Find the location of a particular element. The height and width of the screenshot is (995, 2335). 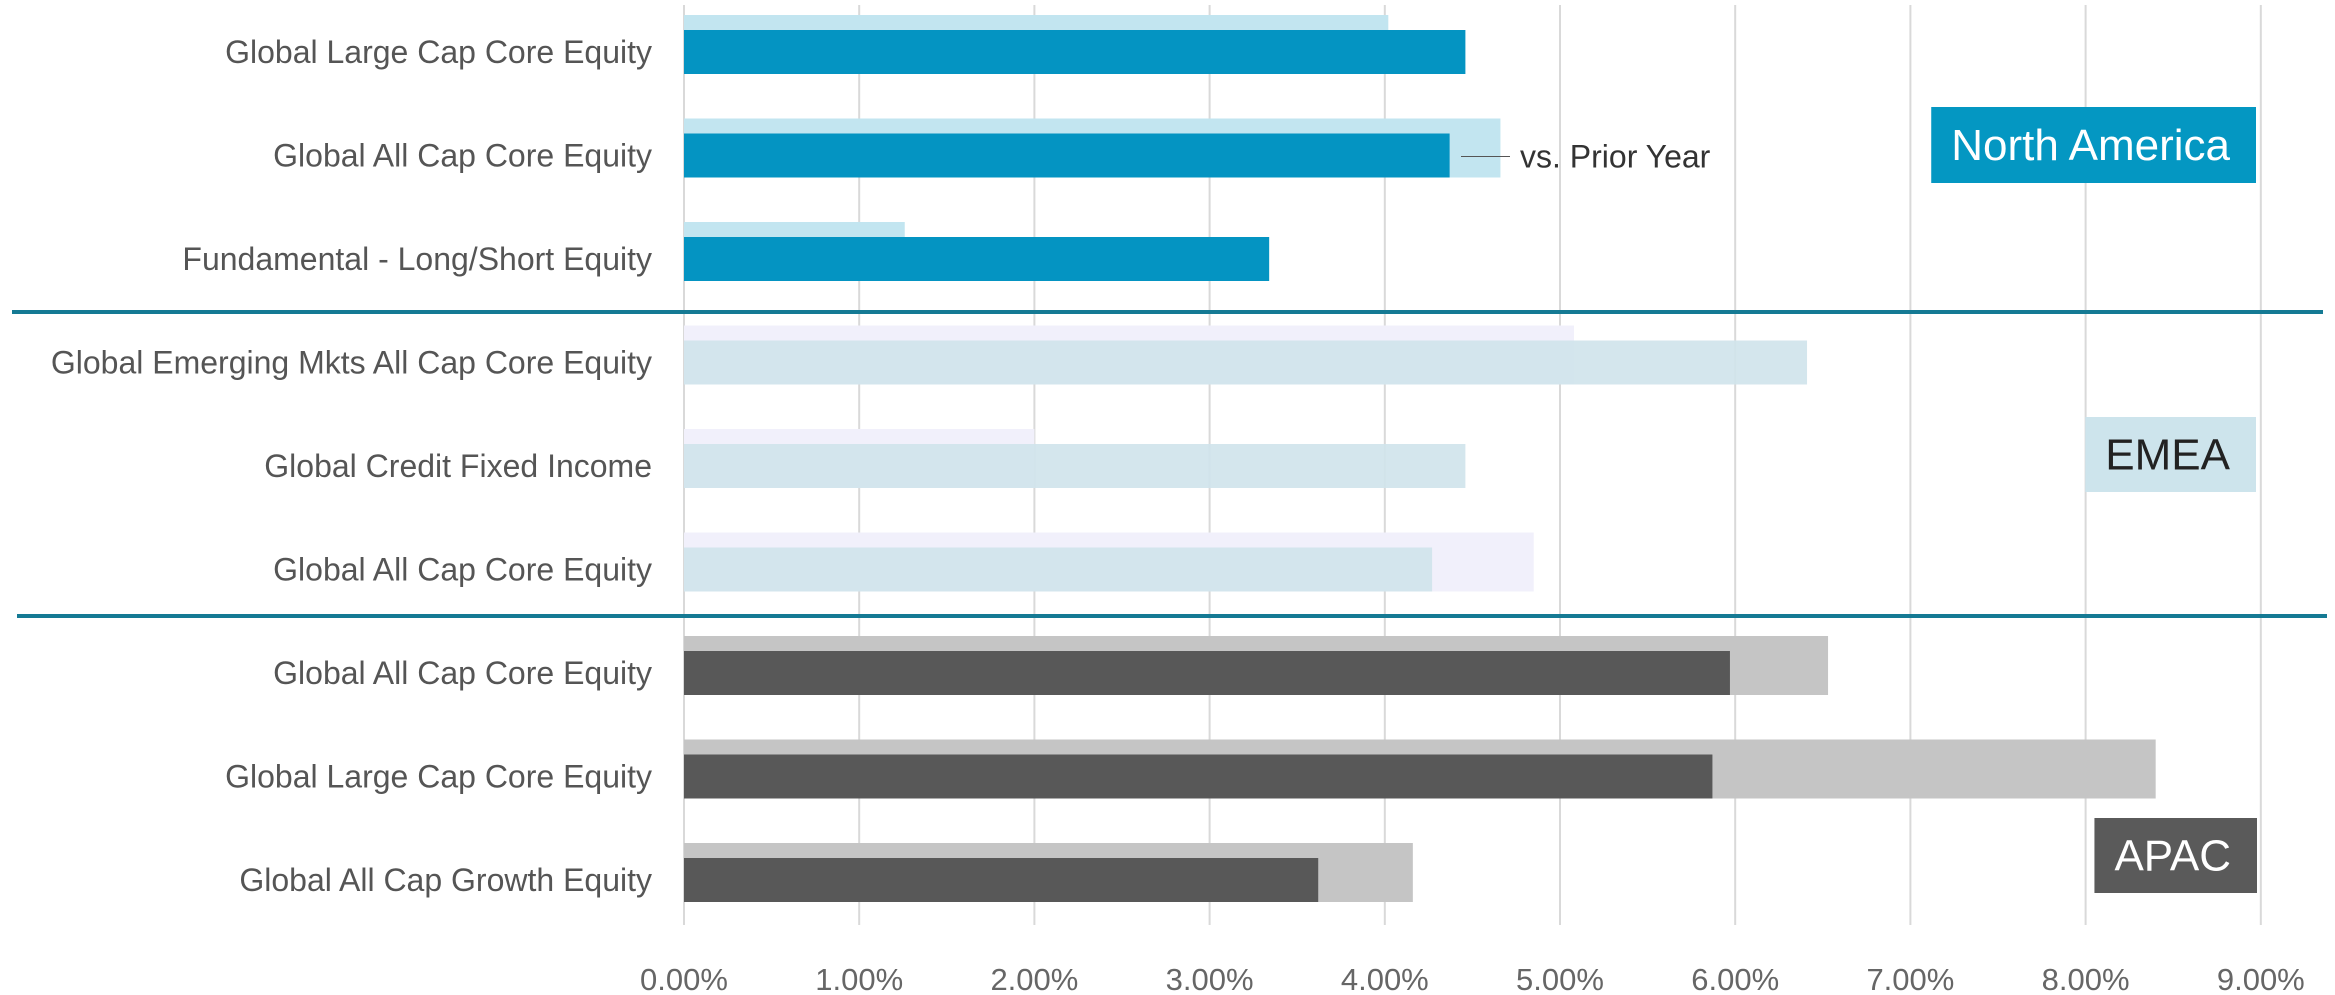

region-label-text: EMEA is located at coordinates (2167, 455).